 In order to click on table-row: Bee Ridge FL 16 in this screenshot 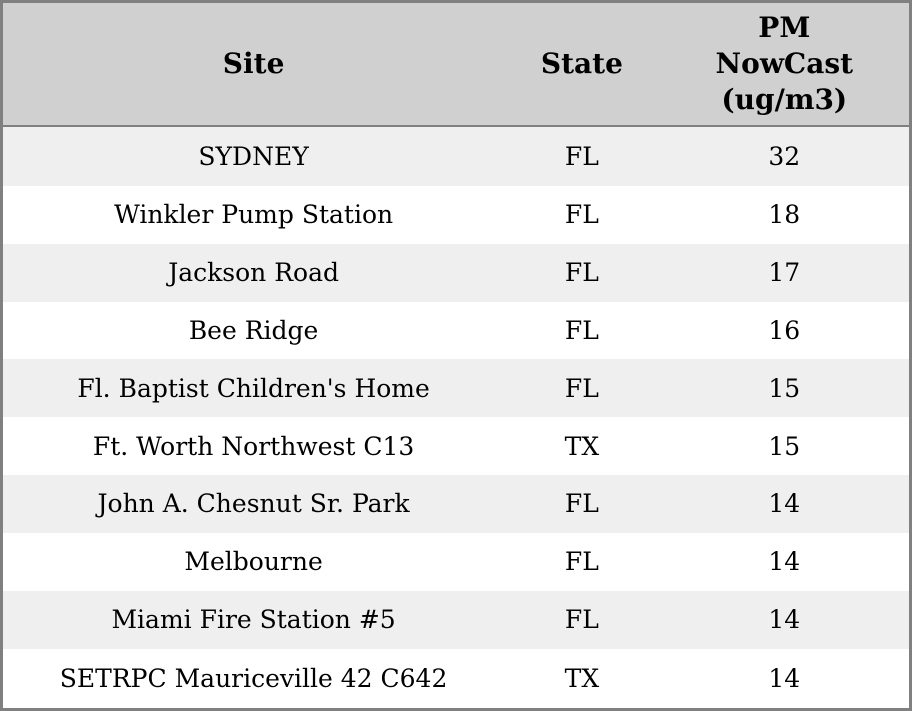, I will do `click(456, 330)`.